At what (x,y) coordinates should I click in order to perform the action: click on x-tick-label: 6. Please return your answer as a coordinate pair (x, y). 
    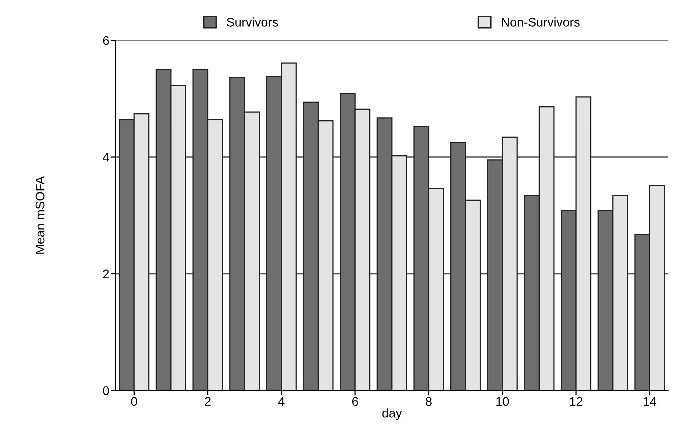
    Looking at the image, I should click on (355, 401).